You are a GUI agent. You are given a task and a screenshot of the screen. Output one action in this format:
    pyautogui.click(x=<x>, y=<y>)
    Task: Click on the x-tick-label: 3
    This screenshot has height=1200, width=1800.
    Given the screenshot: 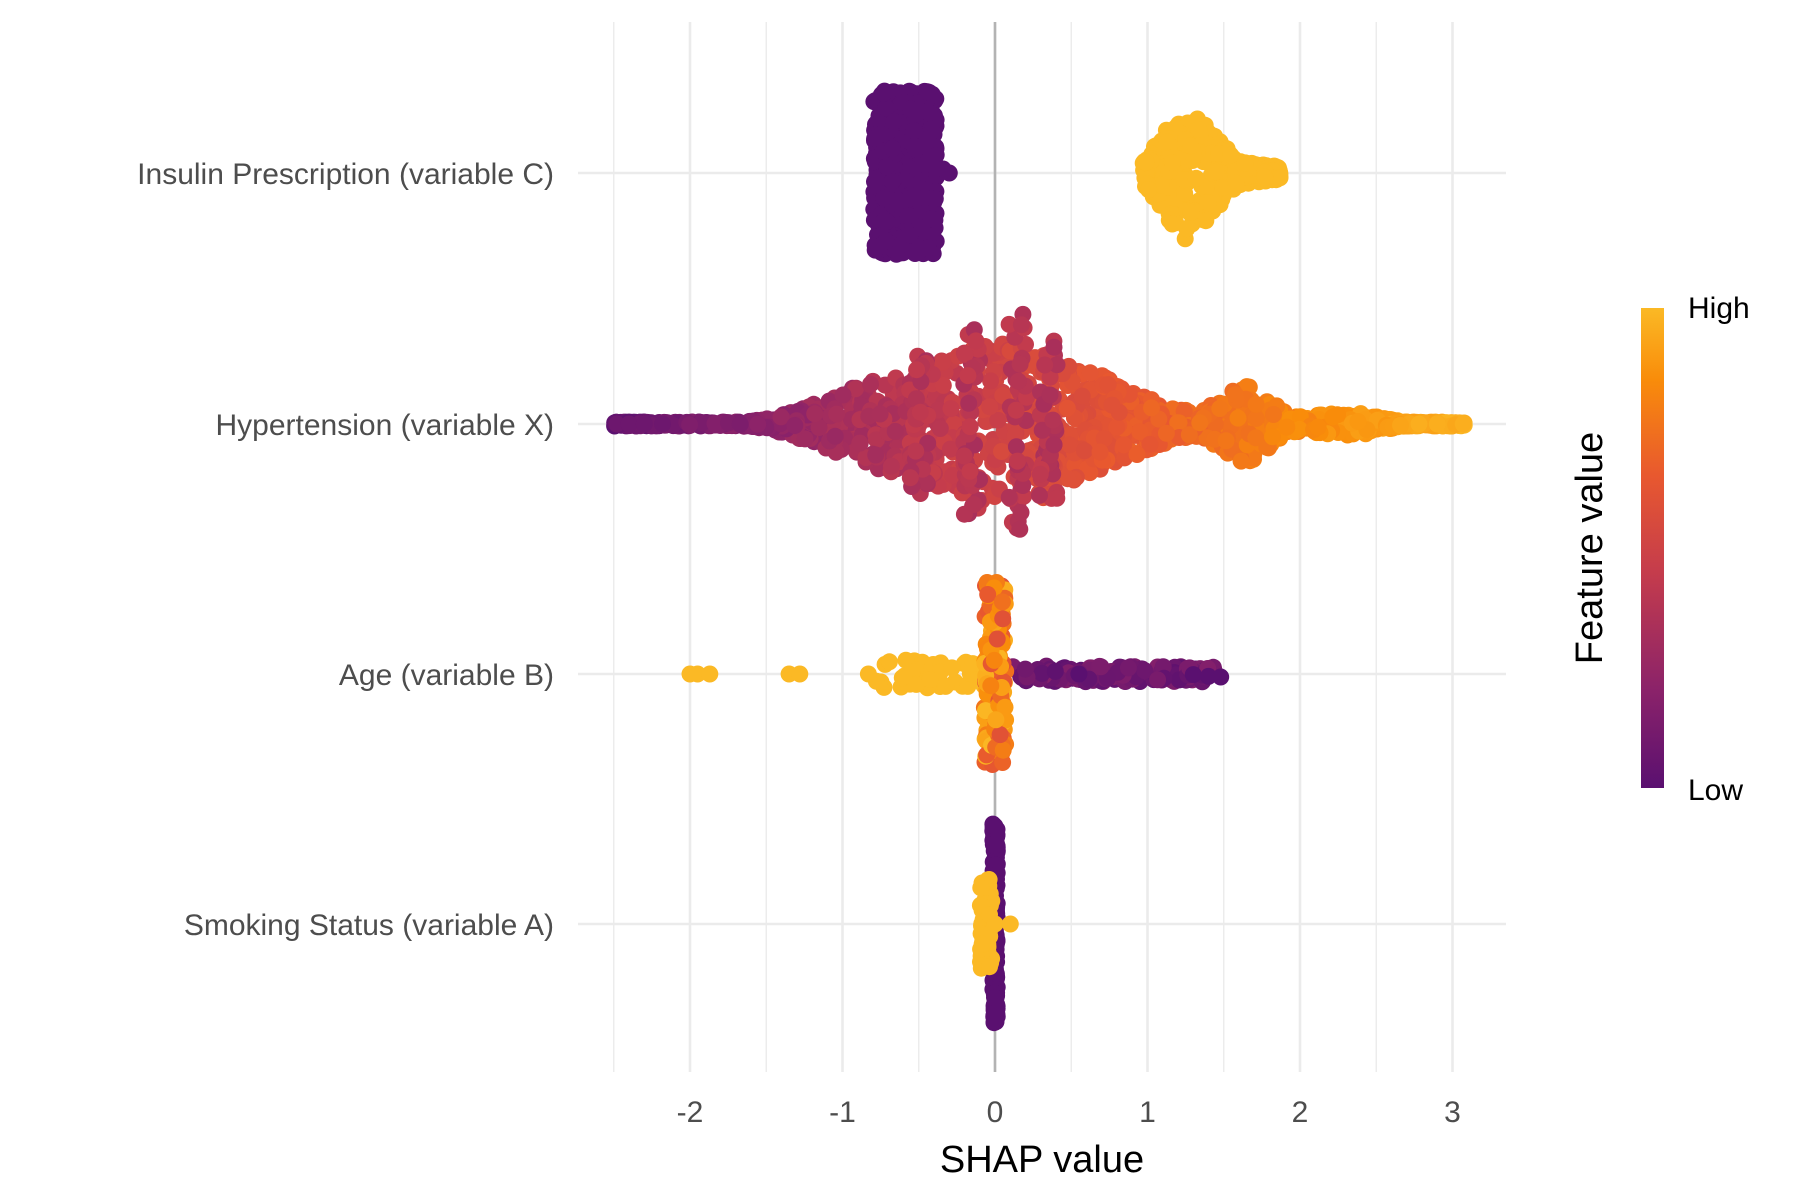 What is the action you would take?
    pyautogui.click(x=1452, y=1112)
    